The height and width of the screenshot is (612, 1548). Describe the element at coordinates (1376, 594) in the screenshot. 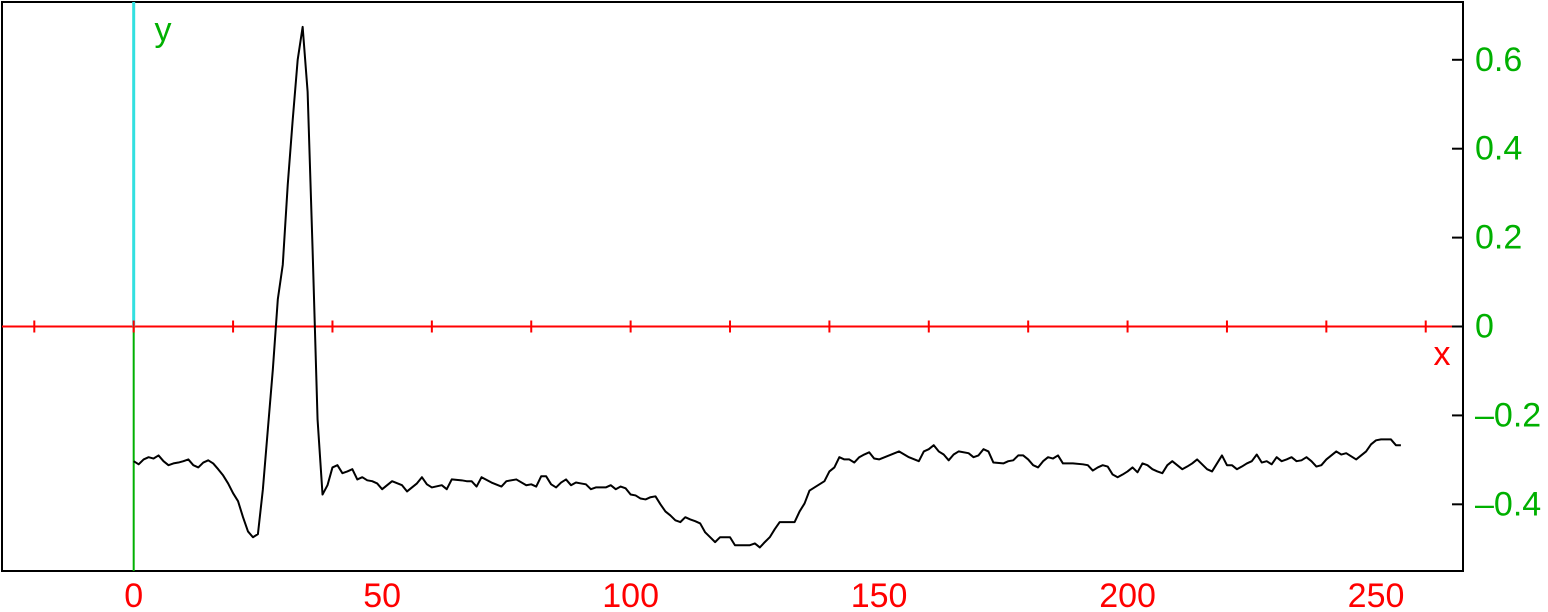

I see `x-tick-label: 250` at that location.